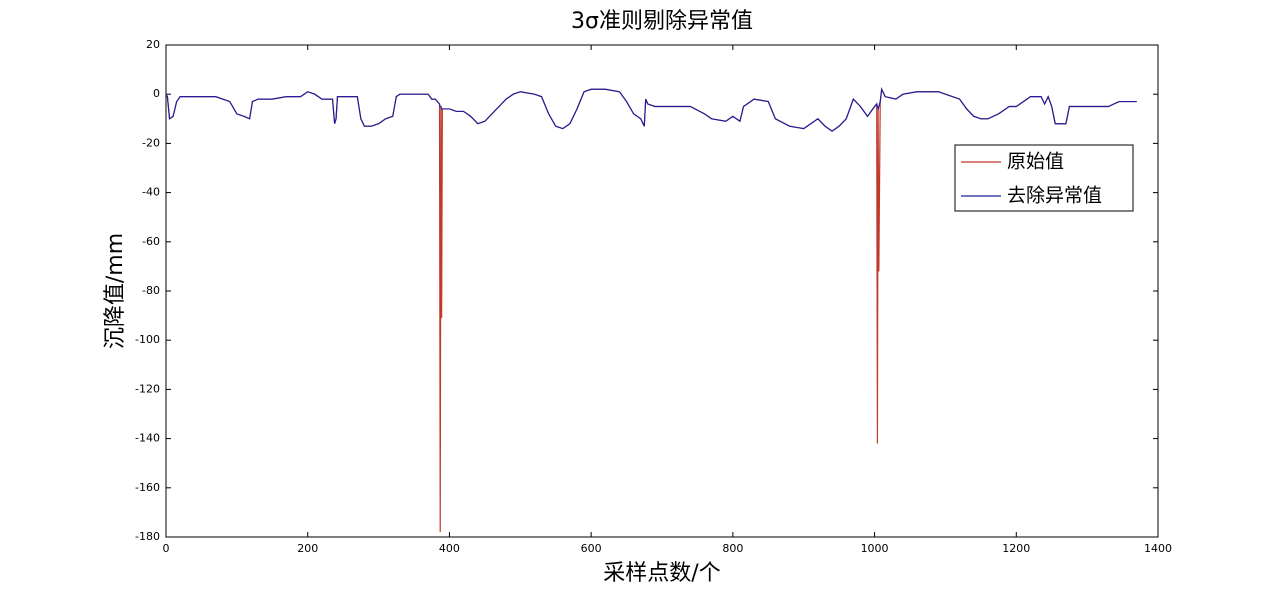 The width and height of the screenshot is (1280, 605). What do you see at coordinates (153, 44) in the screenshot?
I see `y-tick-label: 20` at bounding box center [153, 44].